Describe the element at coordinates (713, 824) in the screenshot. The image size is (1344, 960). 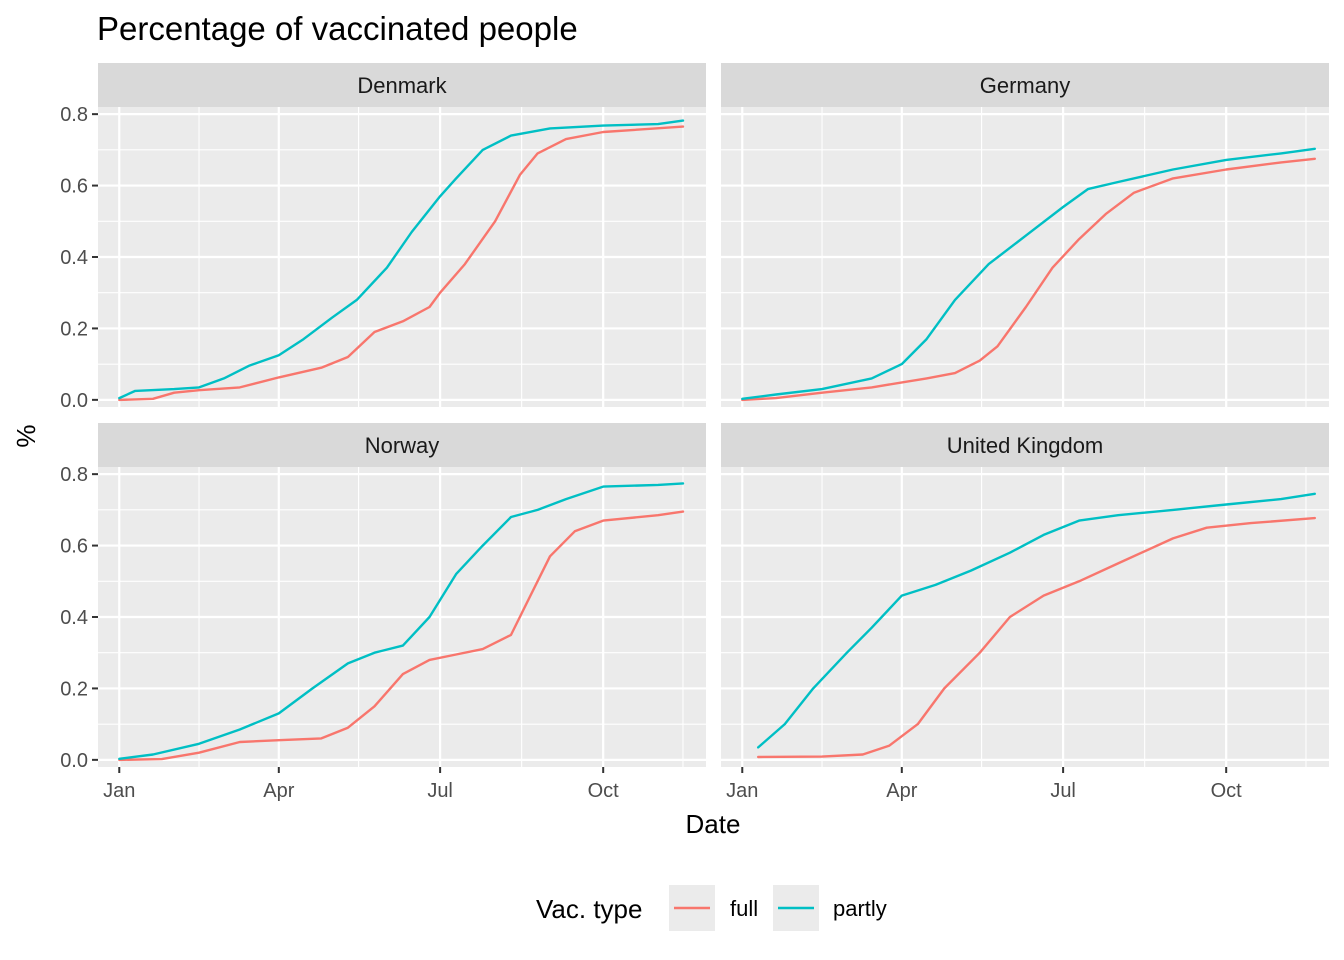
I see `x-axis-title: Date` at that location.